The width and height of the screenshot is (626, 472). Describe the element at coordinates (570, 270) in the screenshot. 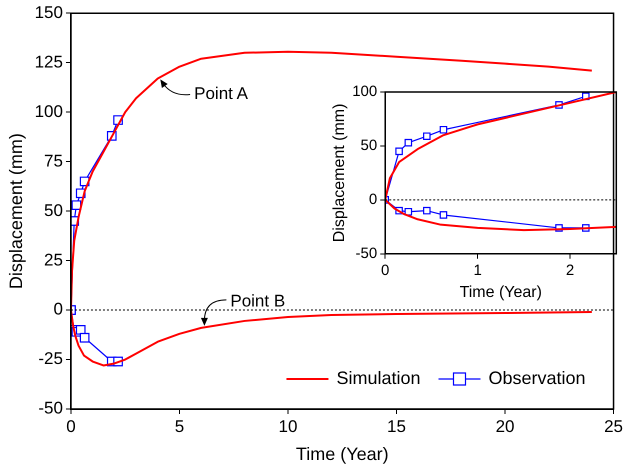

I see `x-tick-label: 2` at that location.